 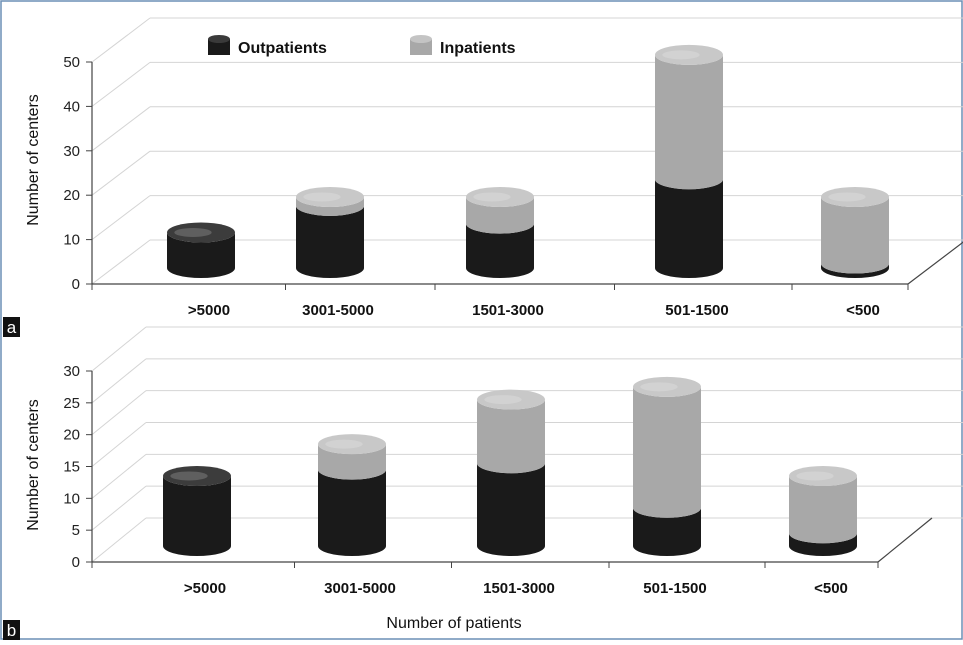 I want to click on legend-inpatients-swatch-top, so click(x=421, y=39).